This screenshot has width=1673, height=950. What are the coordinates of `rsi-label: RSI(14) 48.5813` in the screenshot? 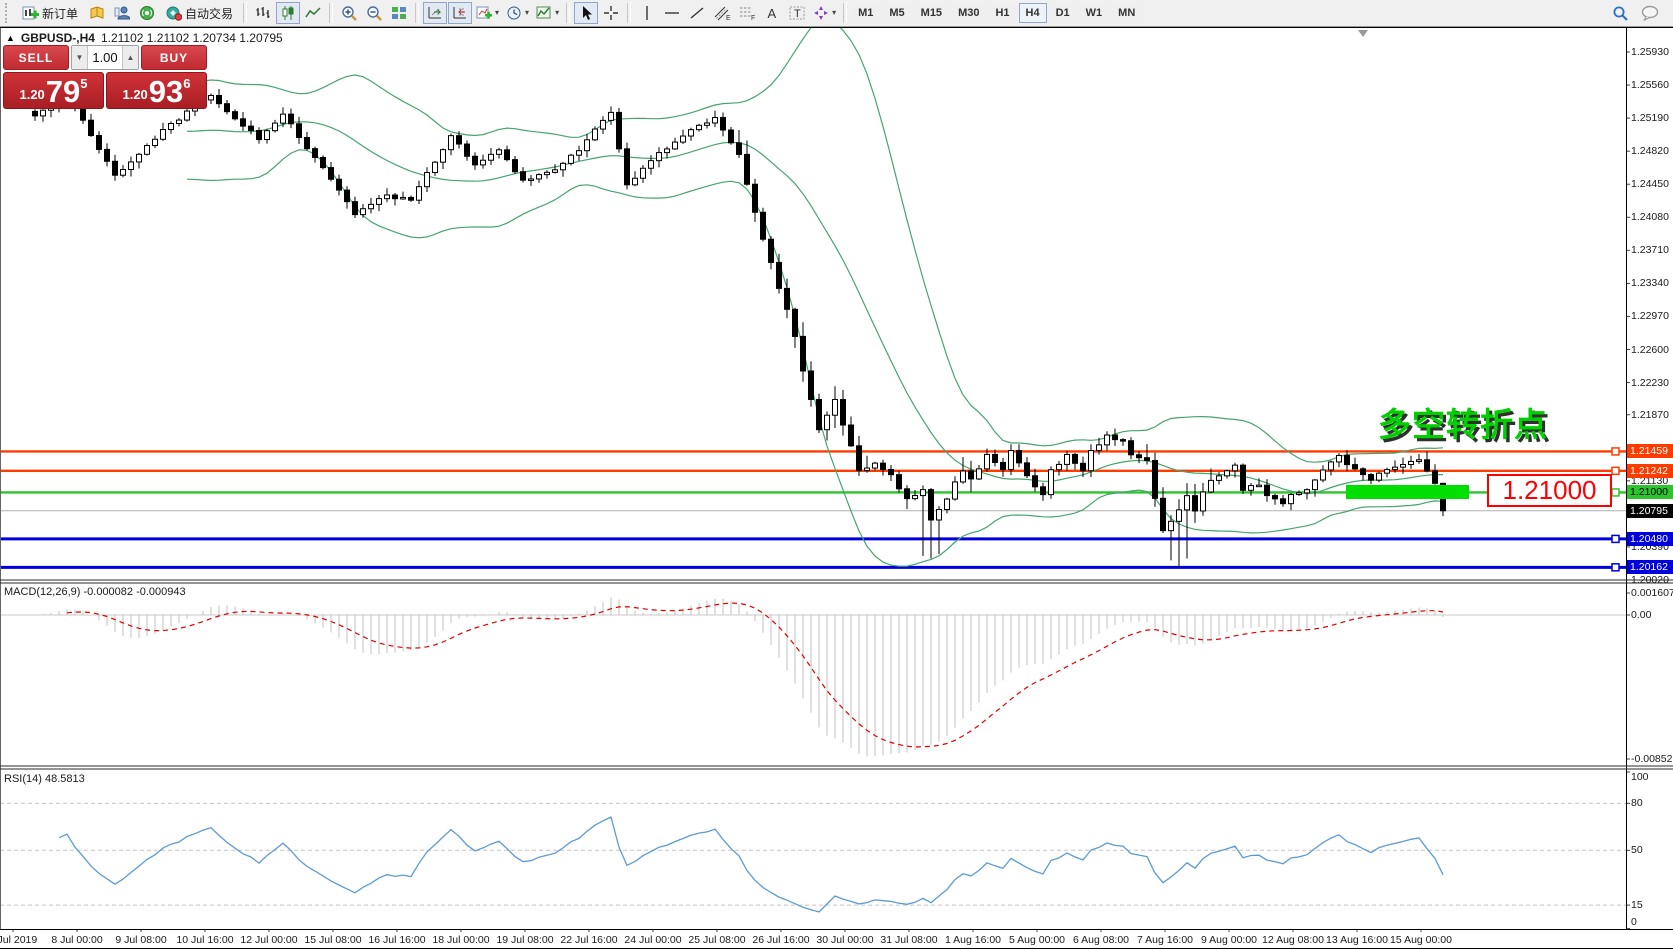 It's located at (44, 779).